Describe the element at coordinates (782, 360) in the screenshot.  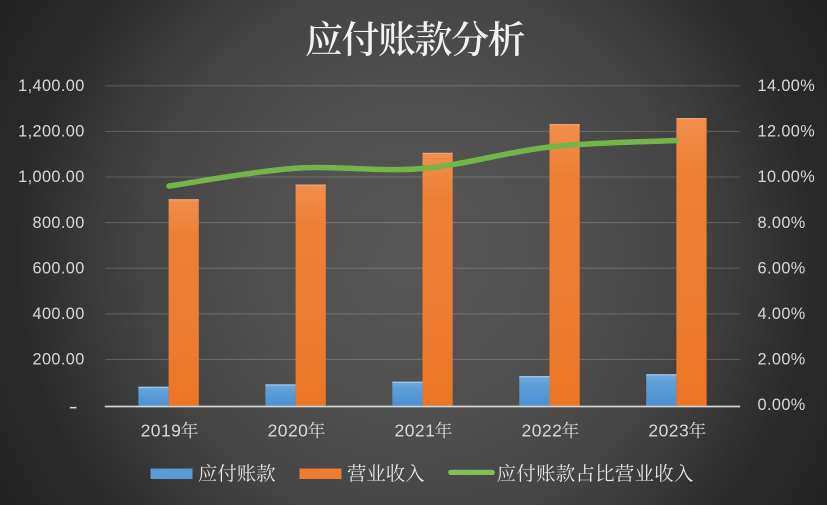
I see `svg-text: 2.00%` at that location.